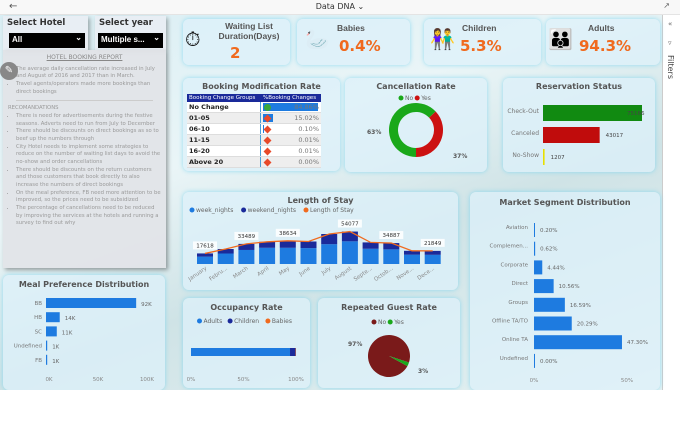  Describe the element at coordinates (254, 107) in the screenshot. I see `table-row: No Change 84.86%` at that location.